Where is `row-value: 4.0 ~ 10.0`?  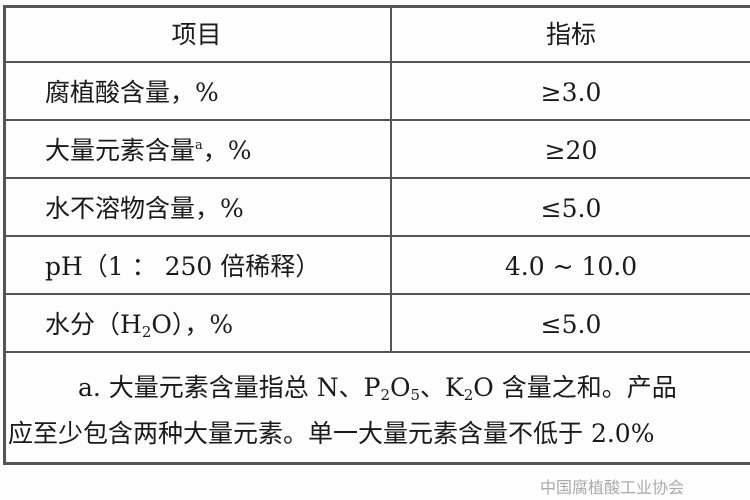
row-value: 4.0 ~ 10.0 is located at coordinates (571, 266).